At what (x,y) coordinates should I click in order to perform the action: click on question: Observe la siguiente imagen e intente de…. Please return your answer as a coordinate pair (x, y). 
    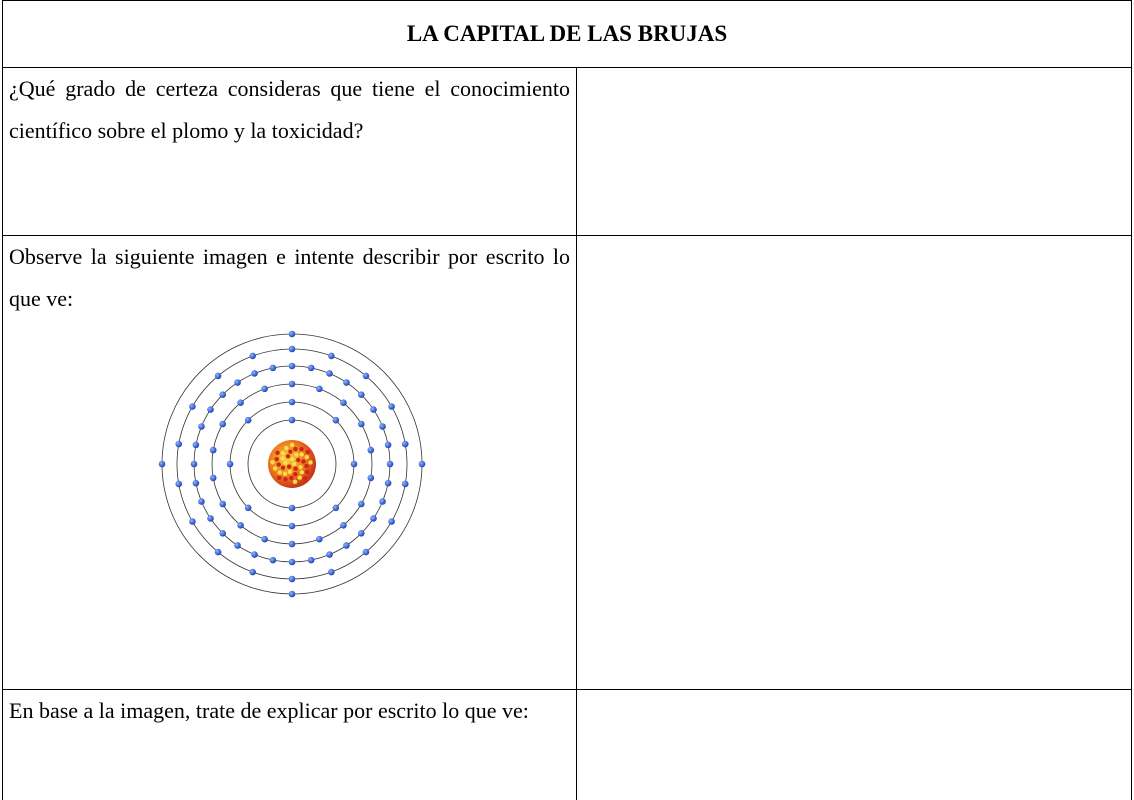
    Looking at the image, I should click on (289, 277).